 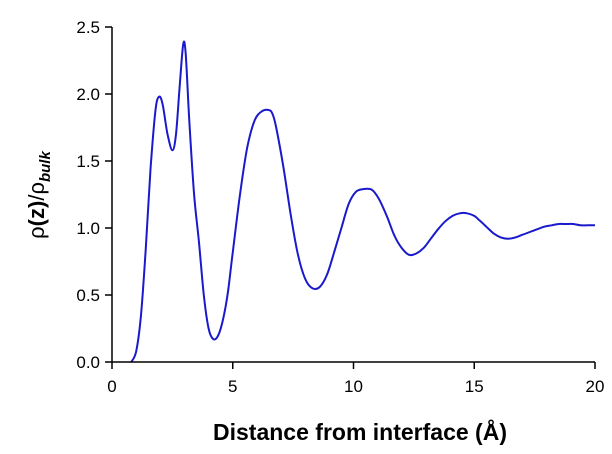 I want to click on x-tick-labels: 0 5 10 15 20, so click(x=355, y=386).